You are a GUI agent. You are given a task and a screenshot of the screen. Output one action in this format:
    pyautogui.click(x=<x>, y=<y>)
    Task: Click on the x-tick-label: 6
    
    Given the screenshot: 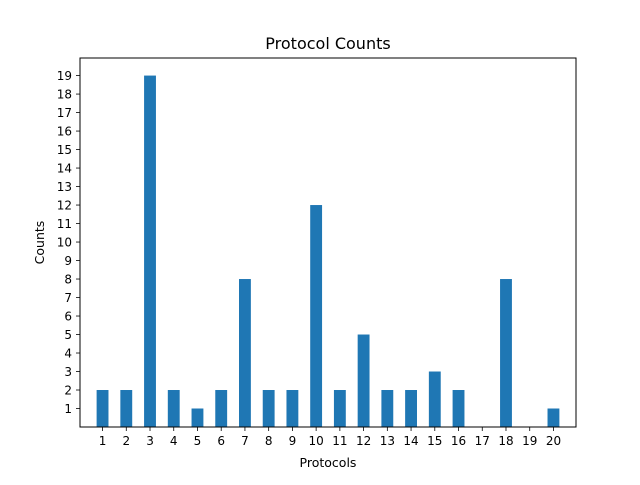 What is the action you would take?
    pyautogui.click(x=221, y=441)
    